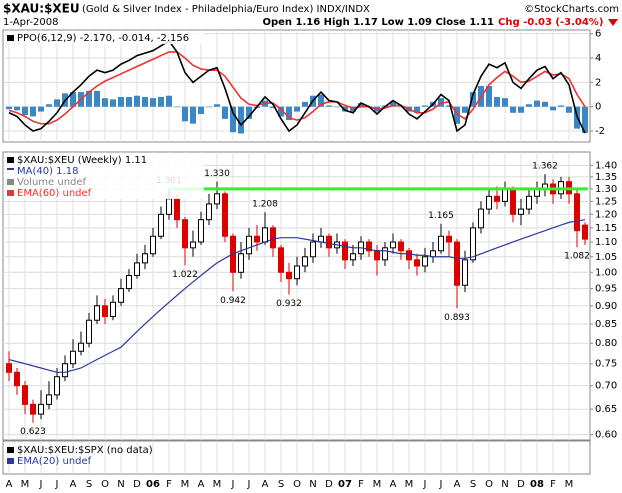 The width and height of the screenshot is (622, 493). What do you see at coordinates (457, 318) in the screenshot?
I see `annotation-label: 0.893` at bounding box center [457, 318].